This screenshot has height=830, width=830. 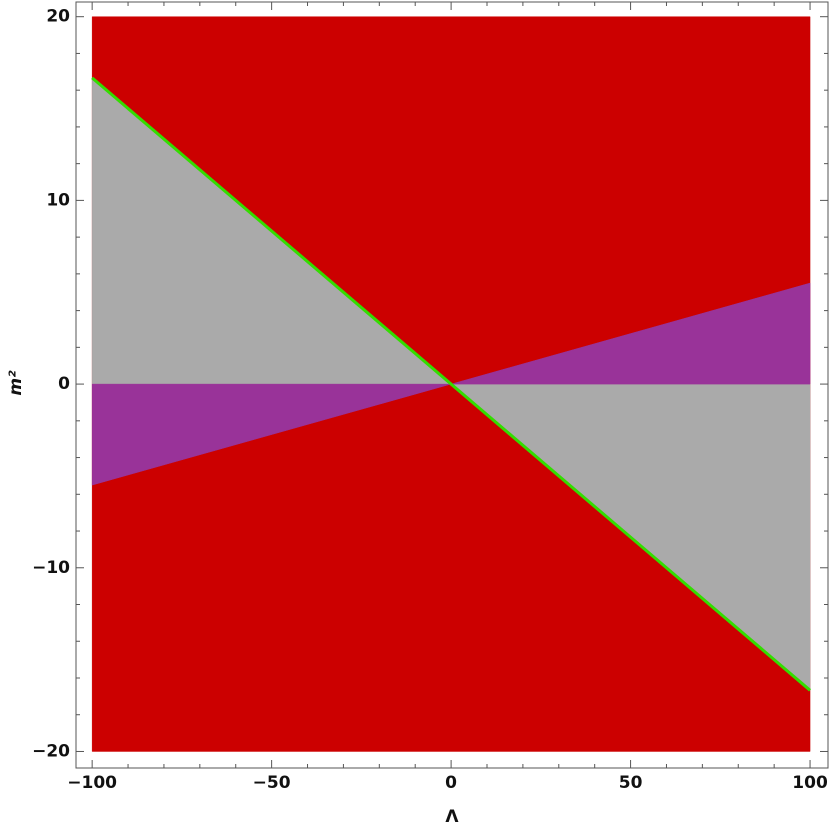 What do you see at coordinates (272, 783) in the screenshot?
I see `x-tick-label: −50` at bounding box center [272, 783].